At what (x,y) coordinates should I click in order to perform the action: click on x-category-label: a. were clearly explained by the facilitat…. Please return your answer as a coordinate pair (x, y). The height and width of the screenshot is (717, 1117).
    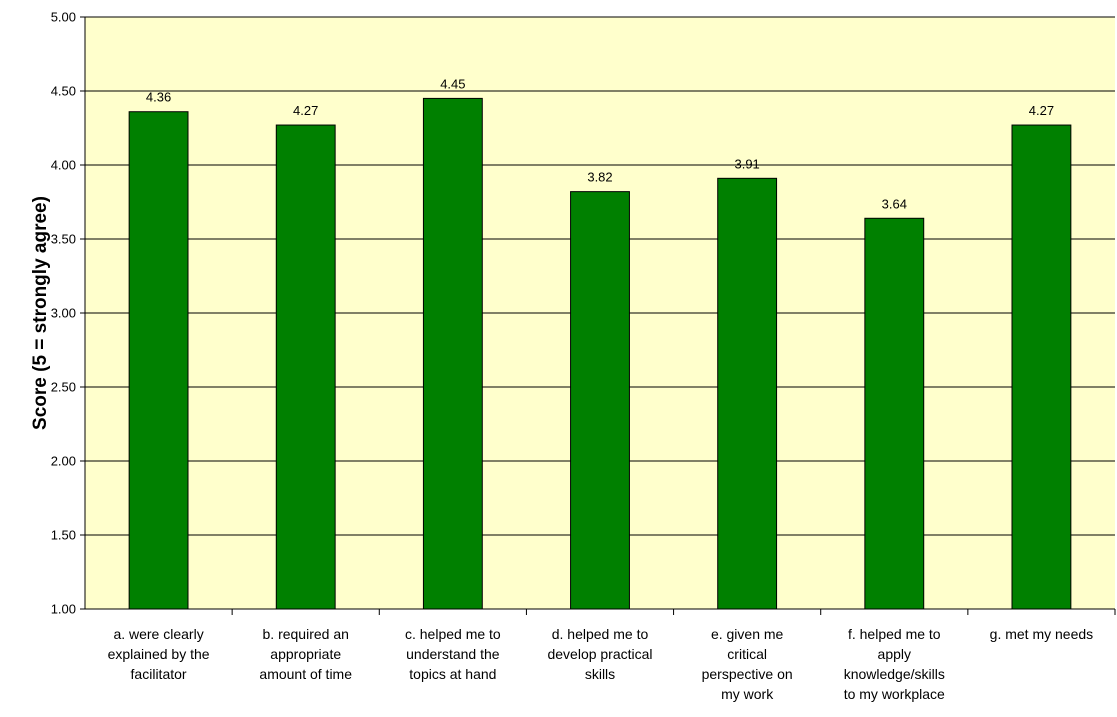
    Looking at the image, I should click on (159, 654).